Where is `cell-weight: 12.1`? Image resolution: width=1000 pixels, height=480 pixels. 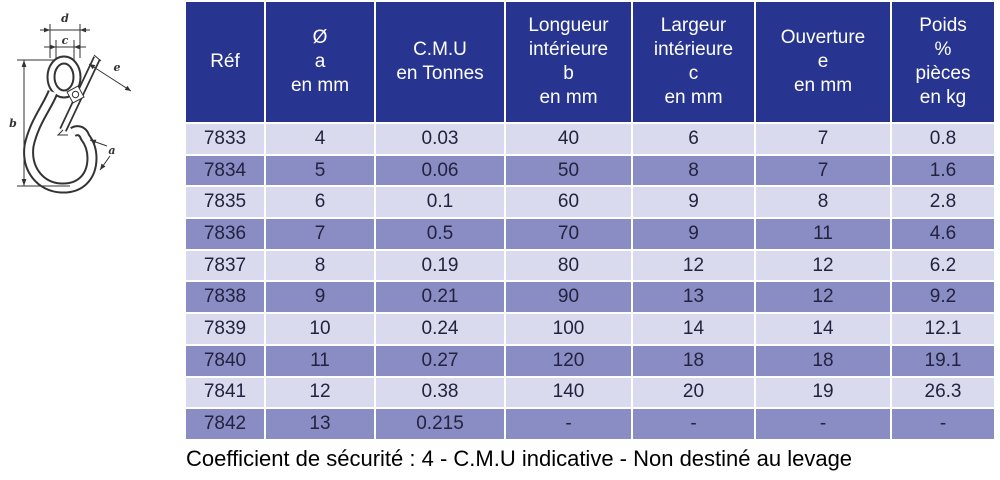 cell-weight: 12.1 is located at coordinates (943, 329).